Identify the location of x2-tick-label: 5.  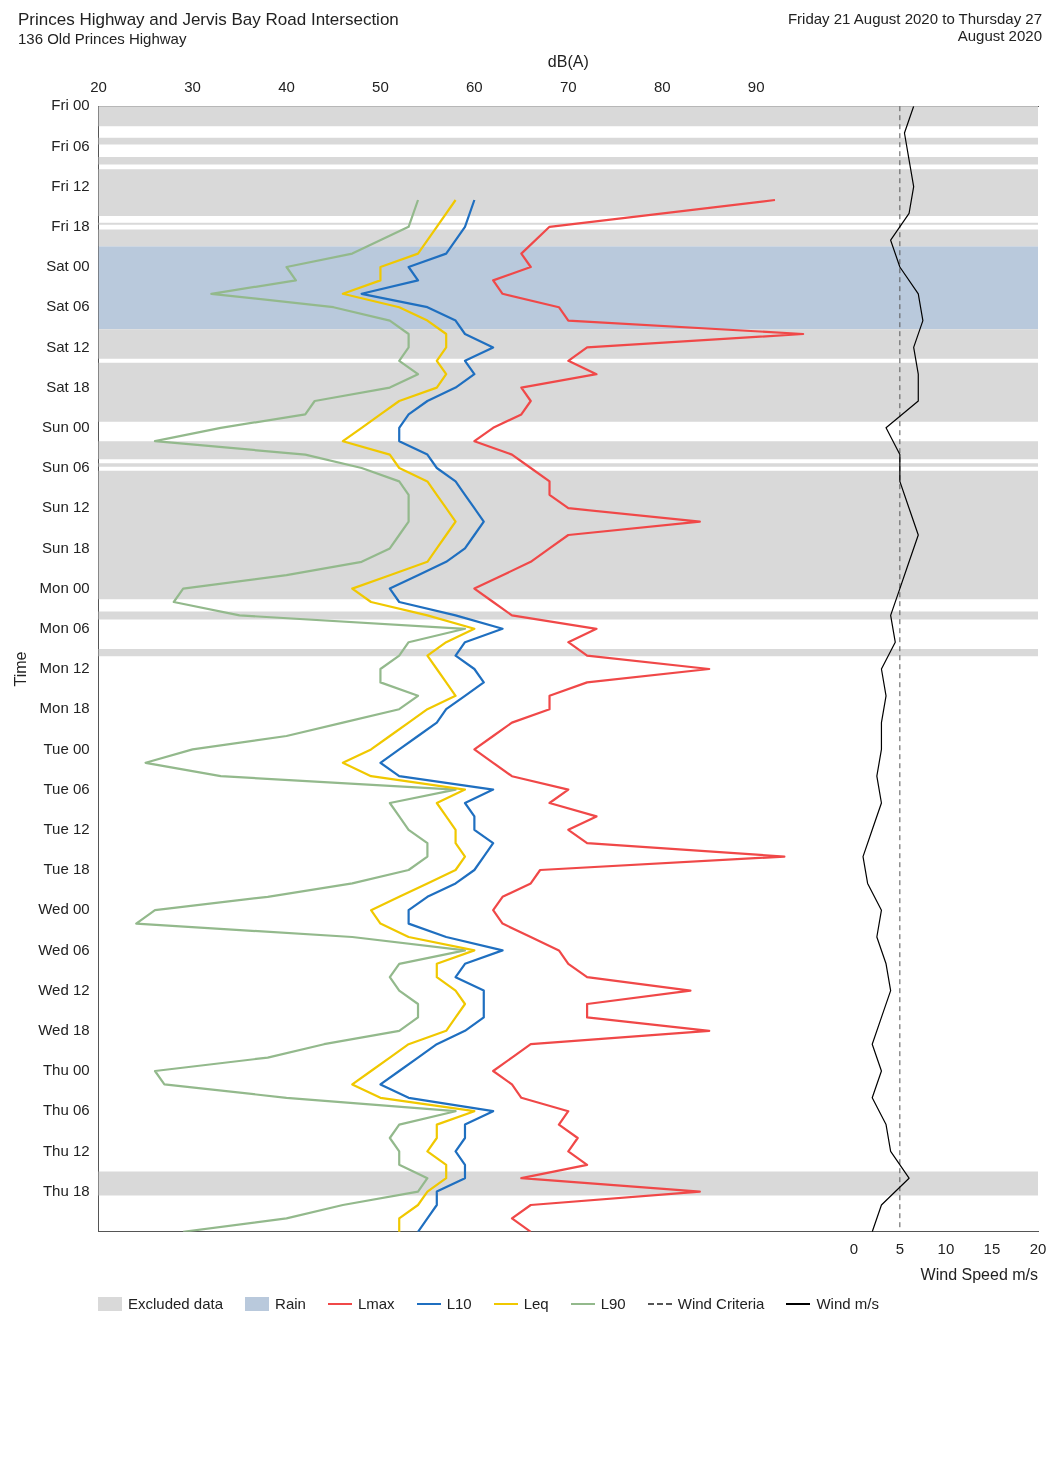
(900, 1248).